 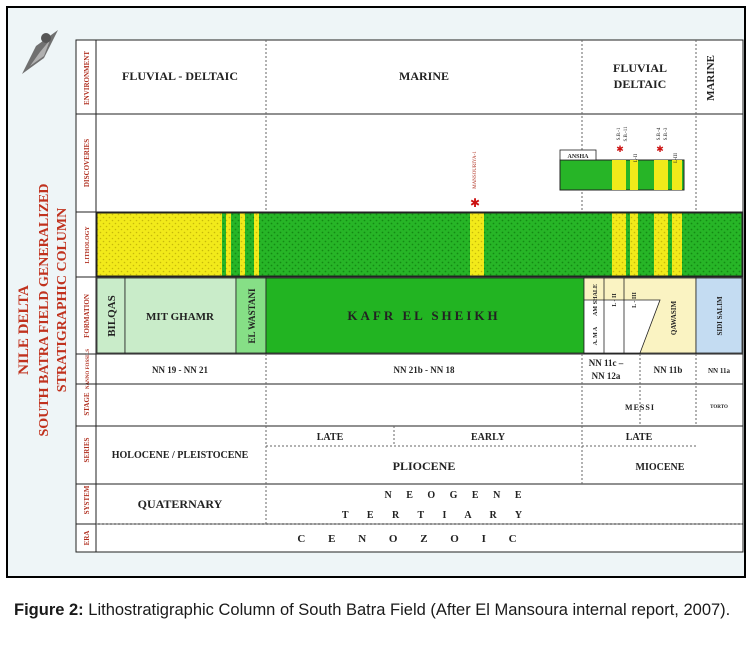 I want to click on env-fluvial-deltaic-left: FLUVIAL - DELTAIC, so click(x=180, y=76).